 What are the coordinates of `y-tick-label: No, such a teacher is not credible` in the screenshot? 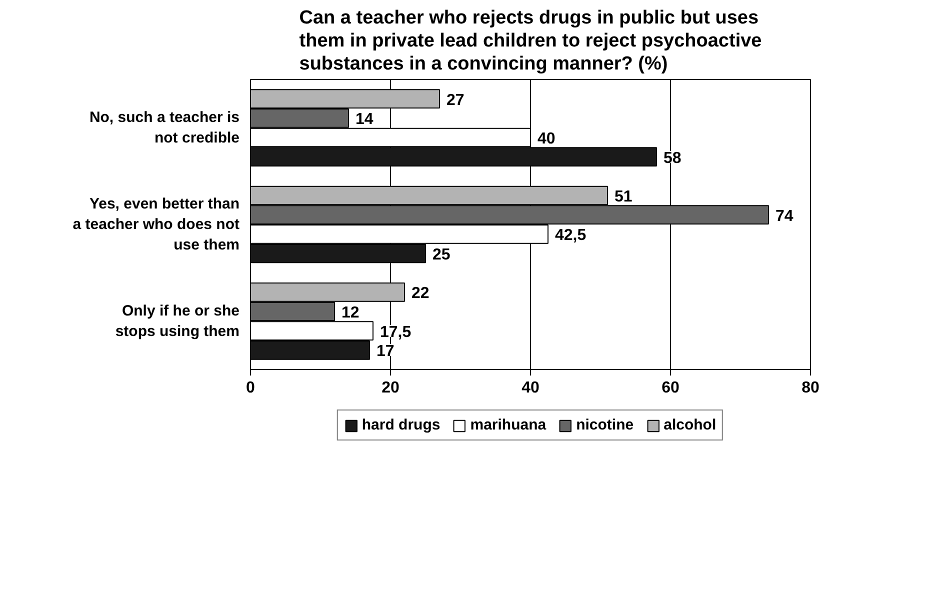 It's located at (164, 128).